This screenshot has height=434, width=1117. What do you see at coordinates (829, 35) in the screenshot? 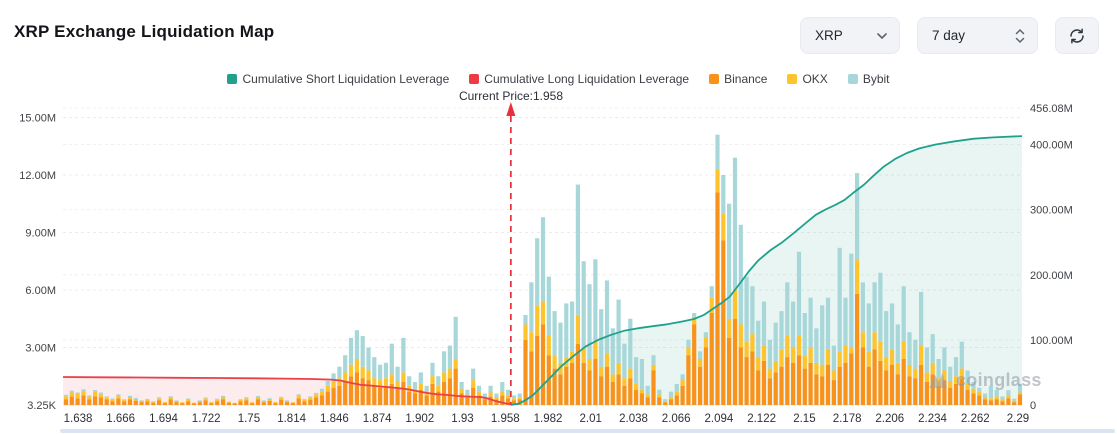
I see `symbol-select-value: XRP` at bounding box center [829, 35].